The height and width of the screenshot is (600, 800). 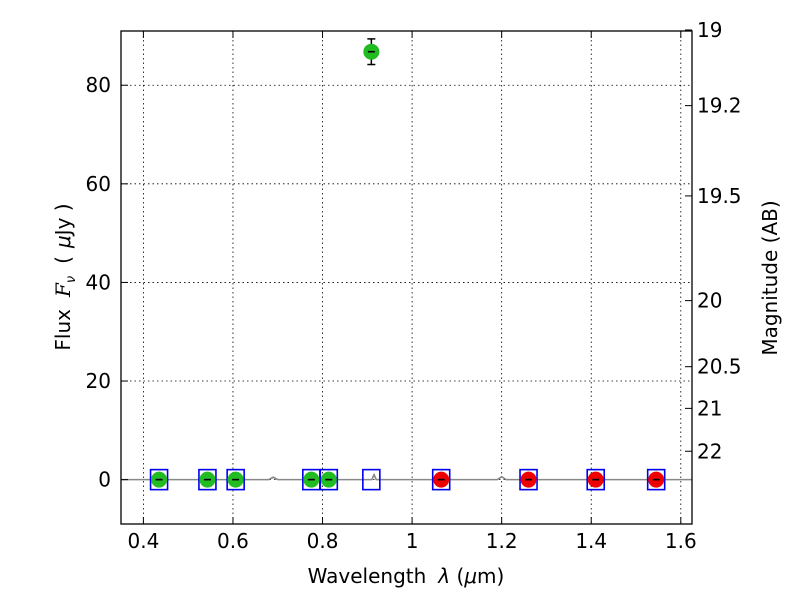 I want to click on y2-tick-label: 19, so click(x=709, y=30).